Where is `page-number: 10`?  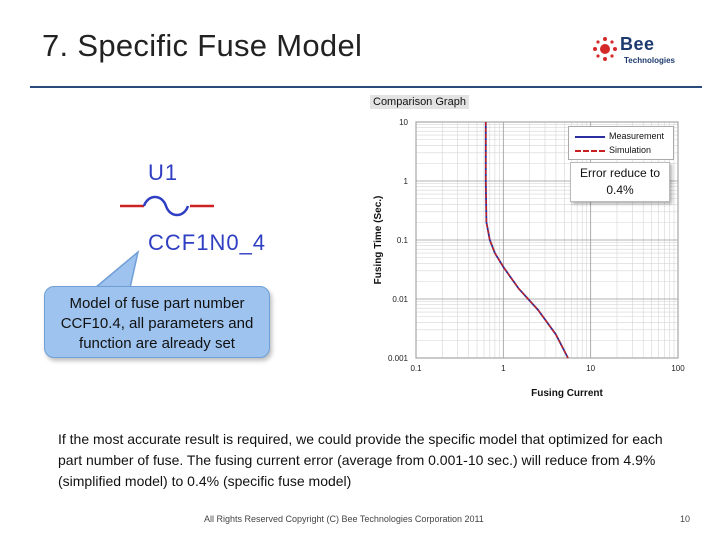 page-number: 10 is located at coordinates (685, 519).